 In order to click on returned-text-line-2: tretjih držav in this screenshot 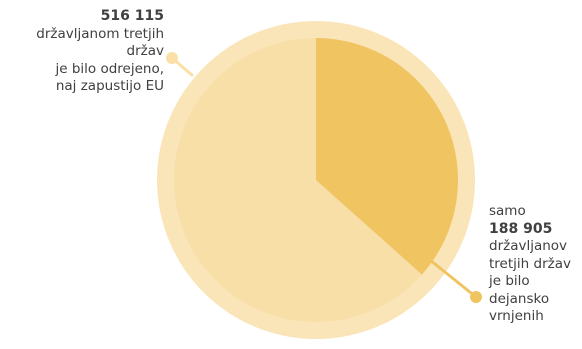, I will do `click(530, 263)`.